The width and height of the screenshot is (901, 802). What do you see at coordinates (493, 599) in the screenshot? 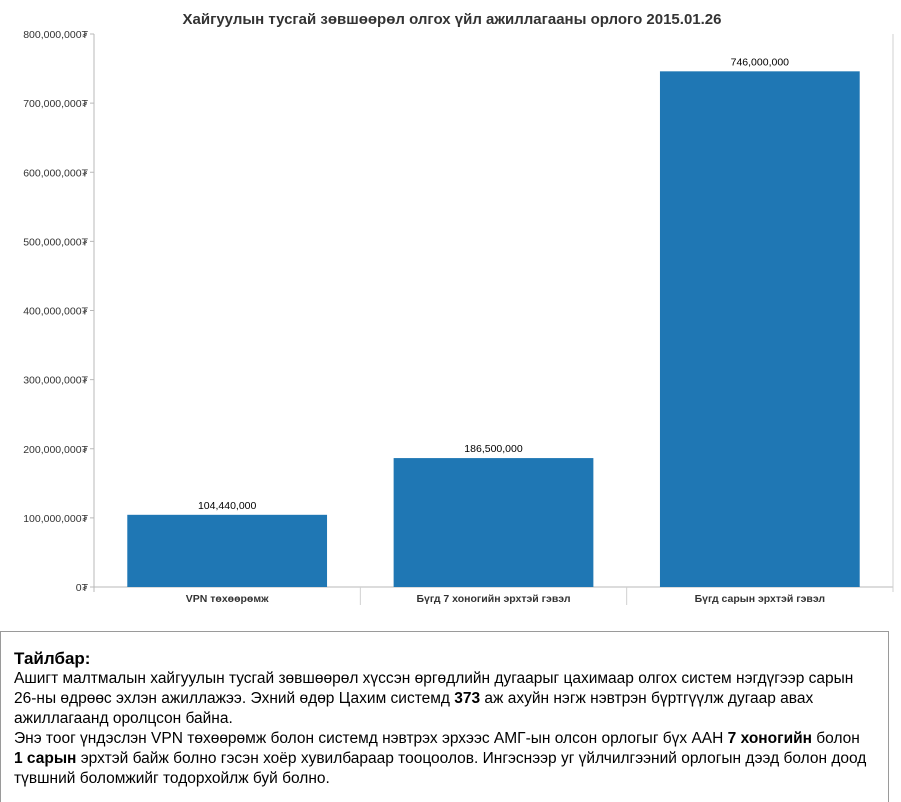
I see `x-category-label: Бүгд 7 хоногийн эрхтэй гэвэл` at bounding box center [493, 599].